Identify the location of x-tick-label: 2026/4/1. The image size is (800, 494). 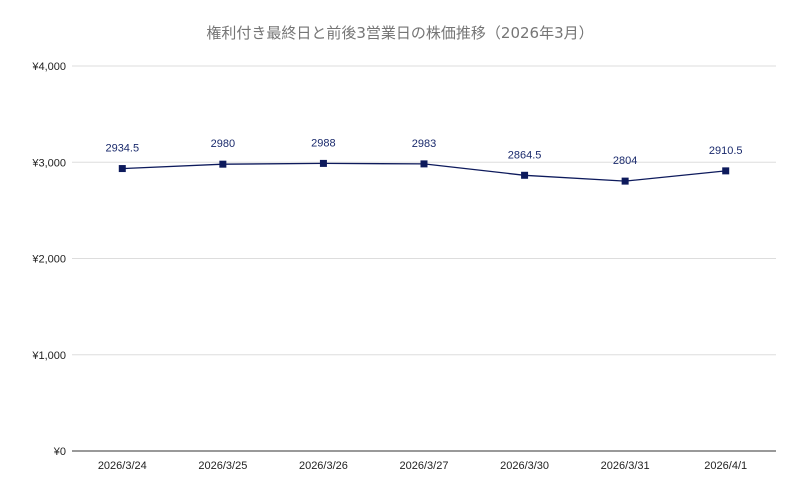
(725, 466).